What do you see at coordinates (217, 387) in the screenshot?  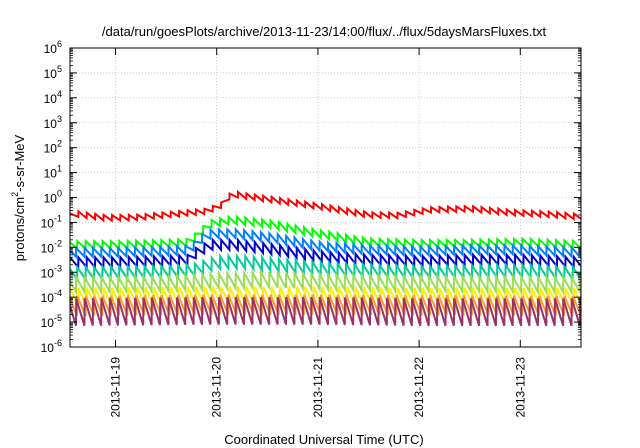 I see `x-tick-label: 2013-11-20` at bounding box center [217, 387].